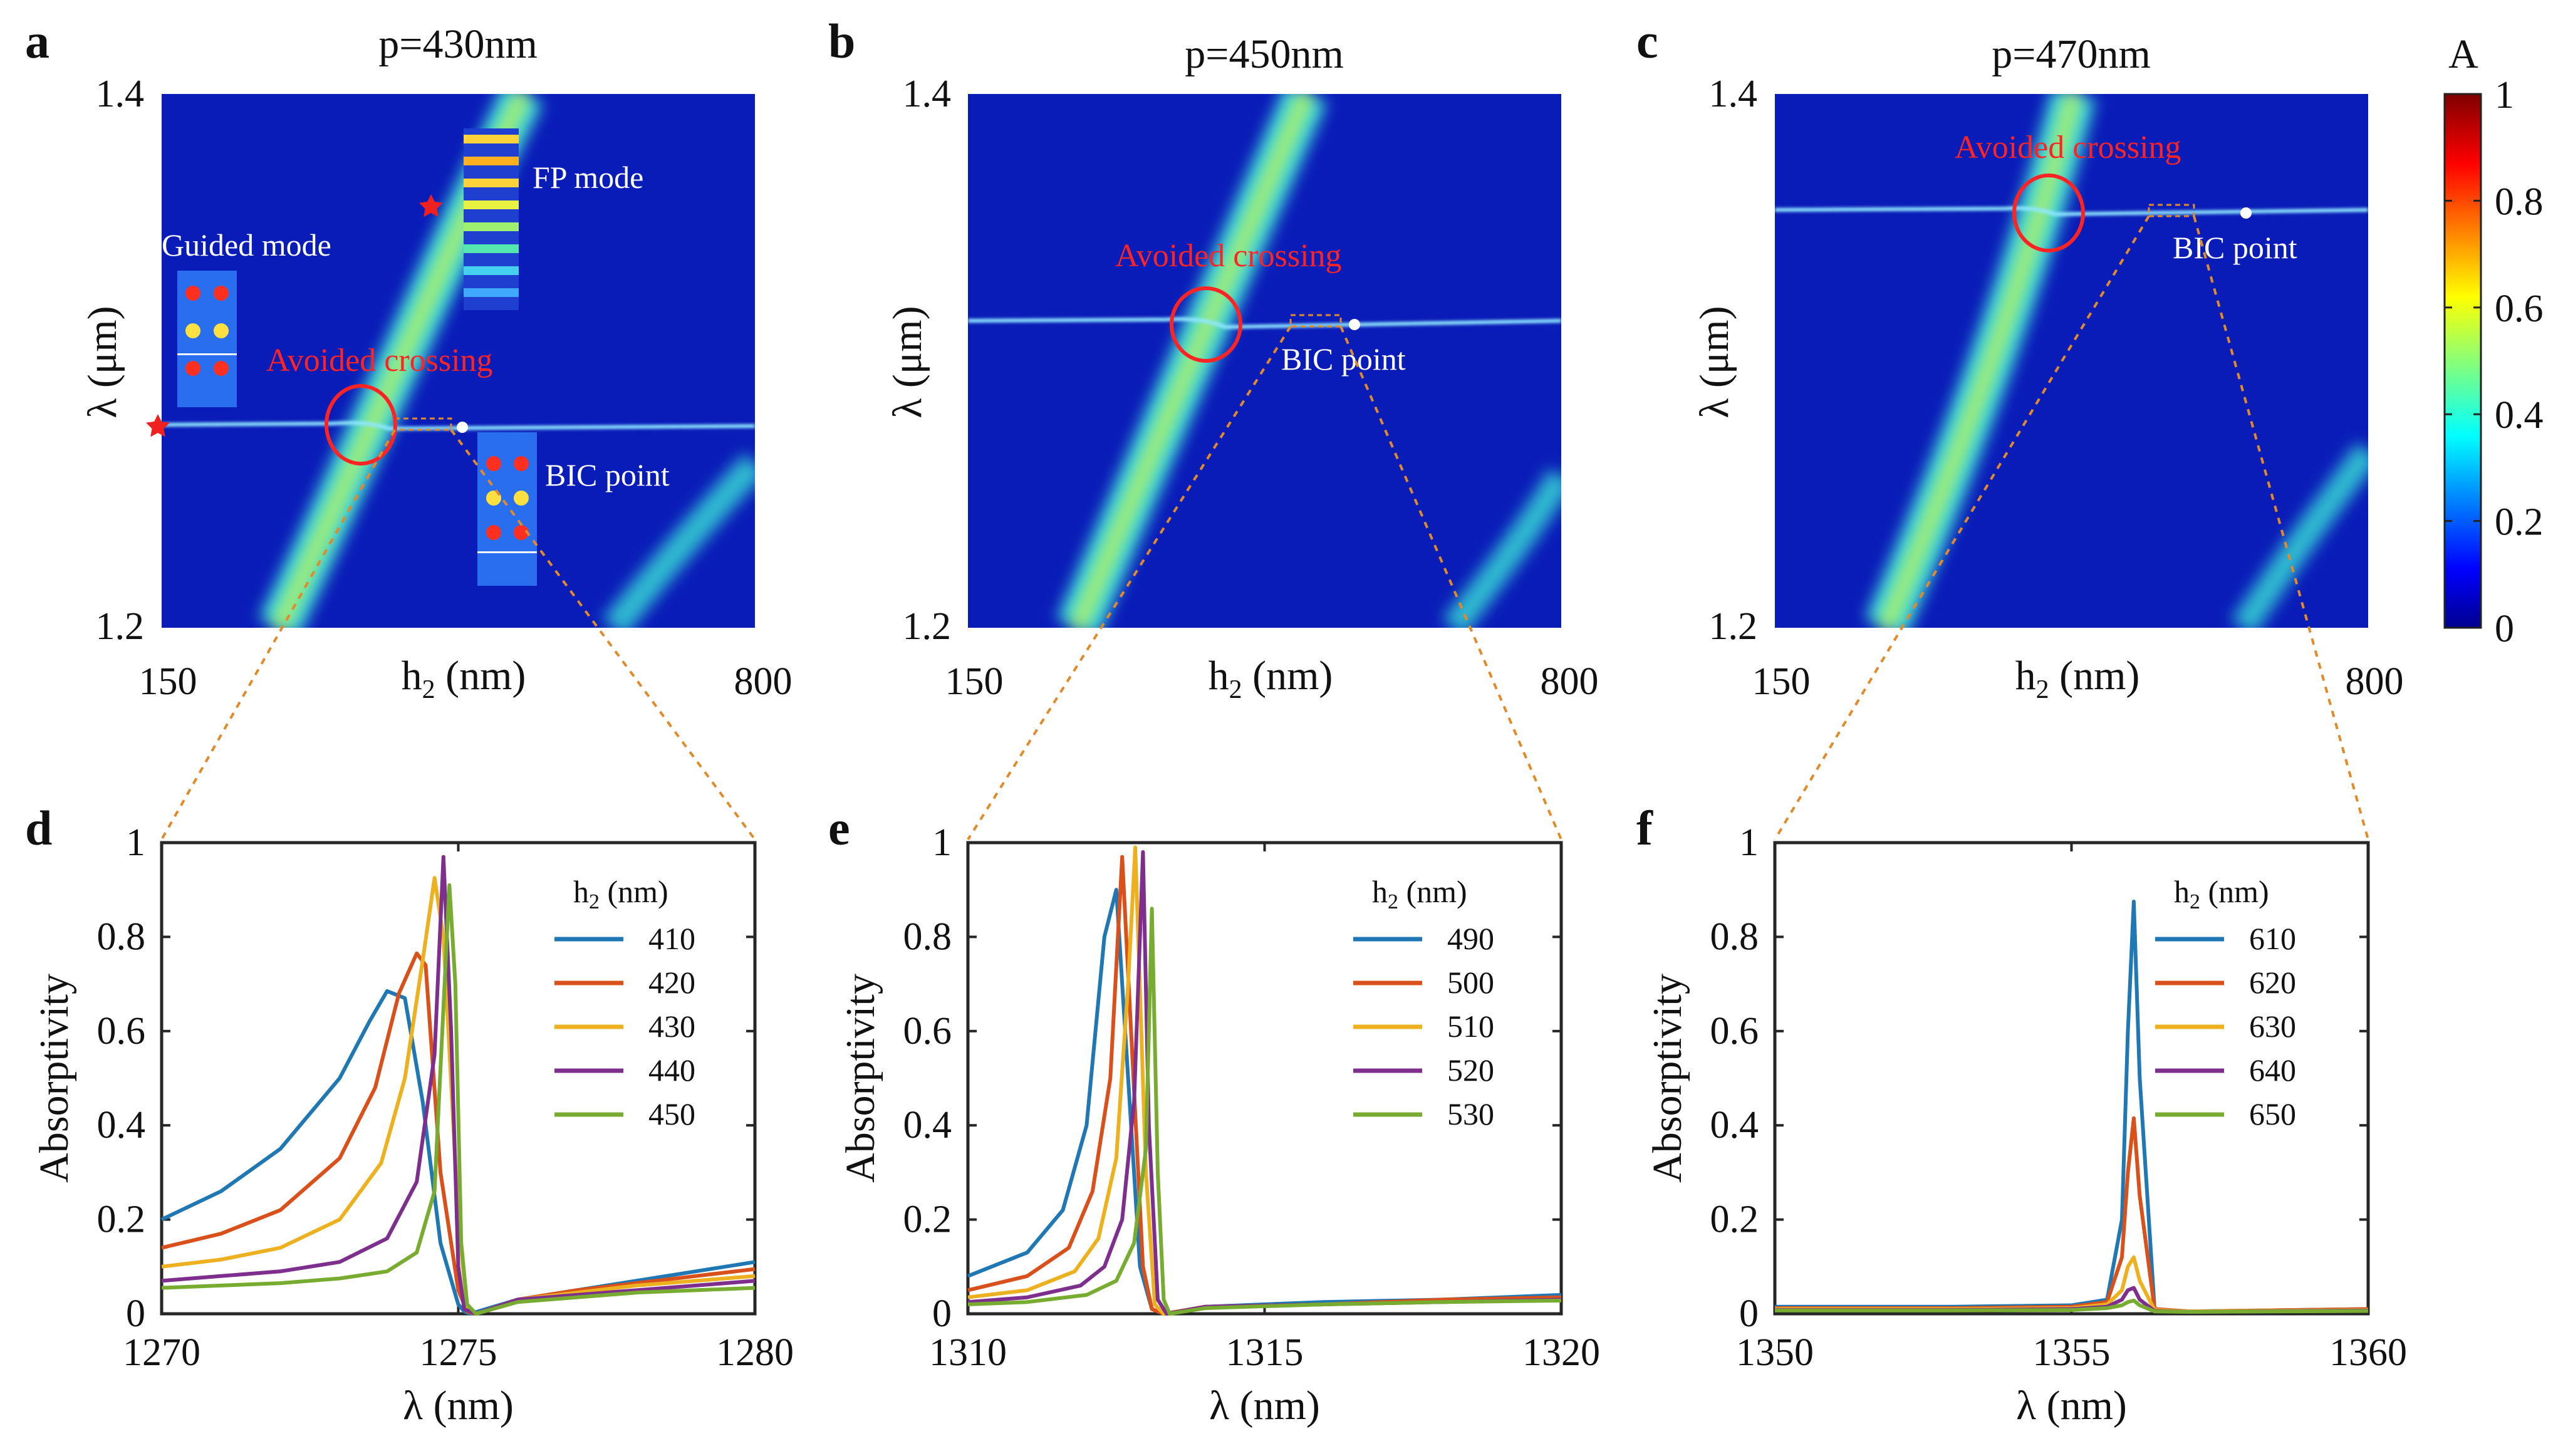 The height and width of the screenshot is (1456, 2568). I want to click on panel-f-ytick-label-0: 0, so click(1749, 1314).